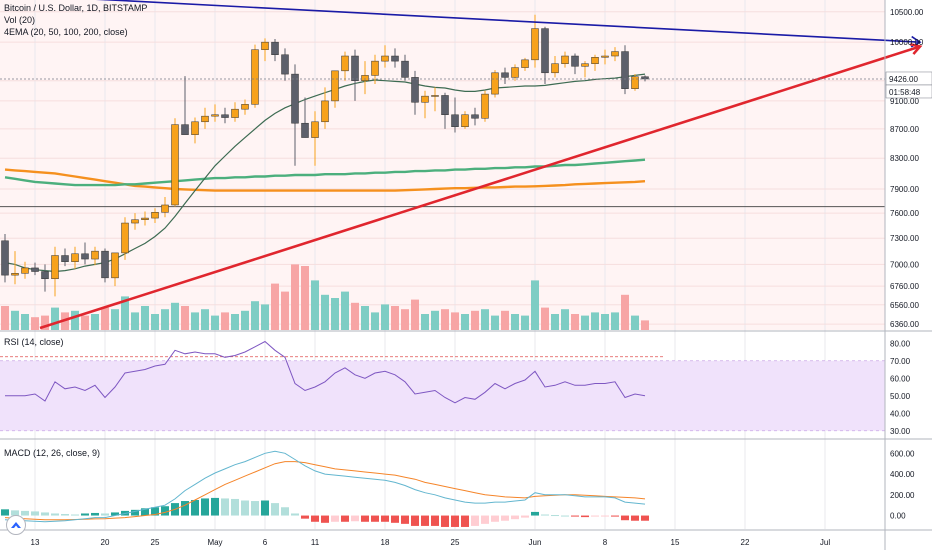 The image size is (932, 550). What do you see at coordinates (325, 486) in the screenshot?
I see `macd-line` at bounding box center [325, 486].